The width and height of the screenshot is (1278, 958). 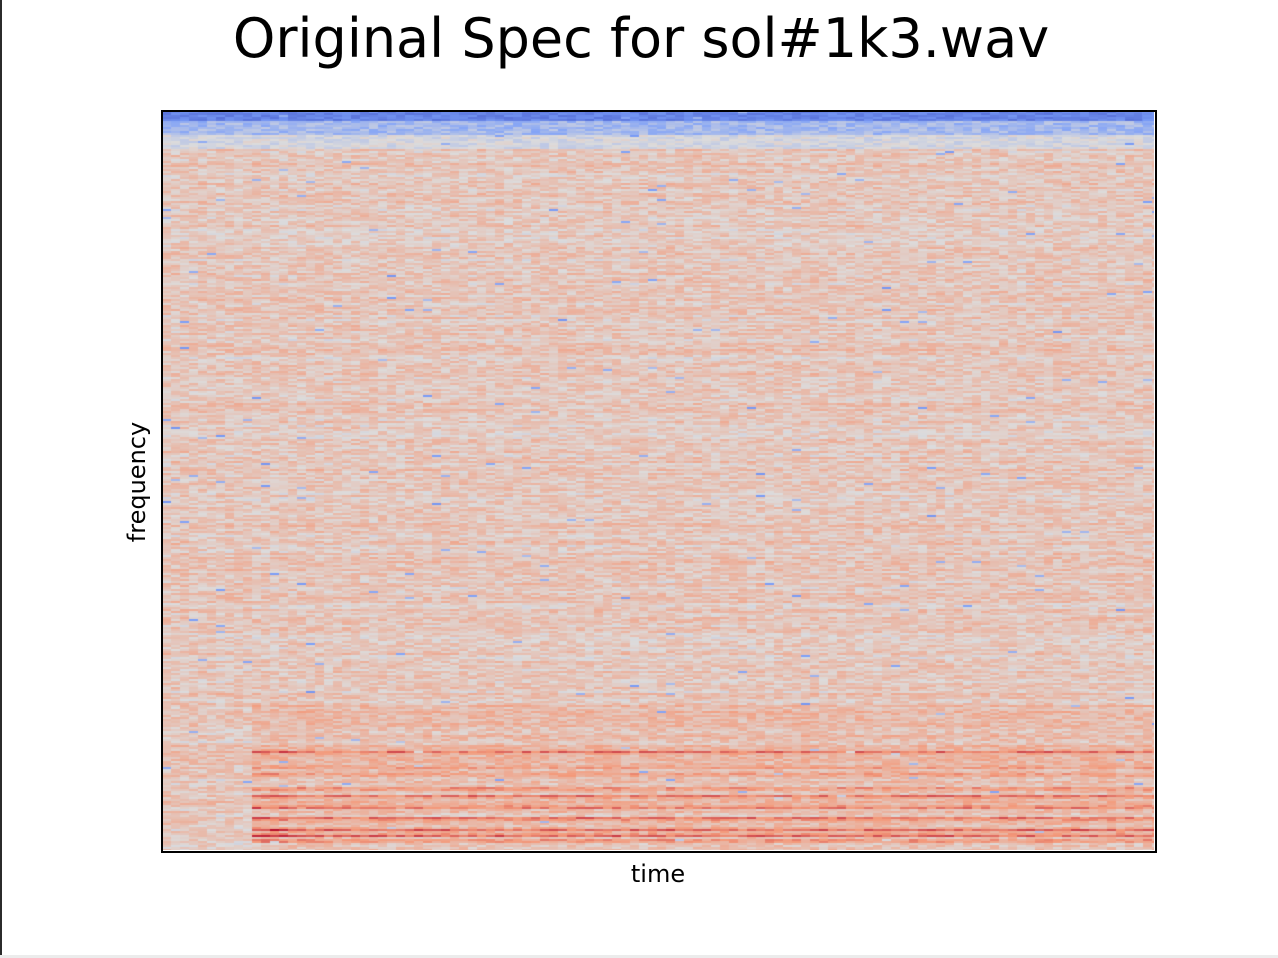 What do you see at coordinates (1, 479) in the screenshot?
I see `window-left-border` at bounding box center [1, 479].